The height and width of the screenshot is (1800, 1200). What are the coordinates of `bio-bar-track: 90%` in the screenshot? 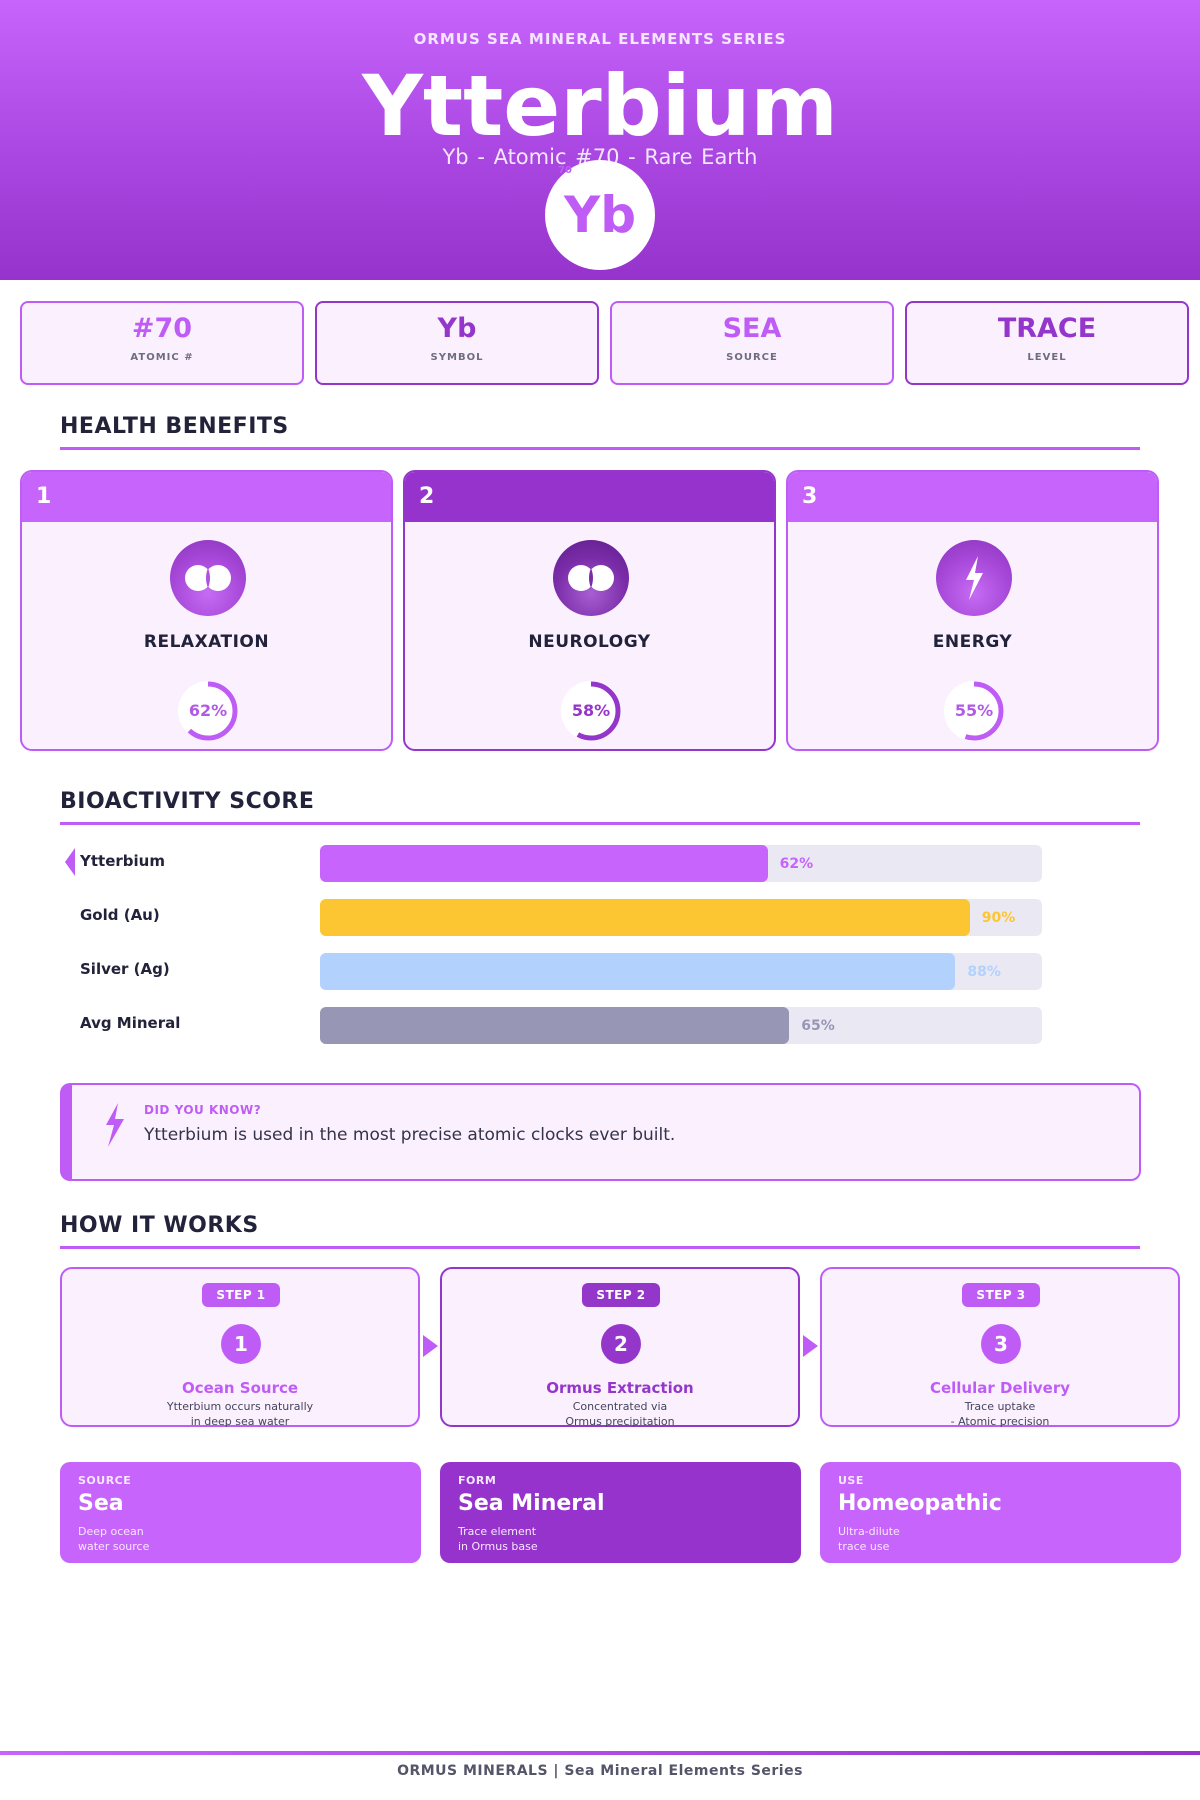 It's located at (681, 917).